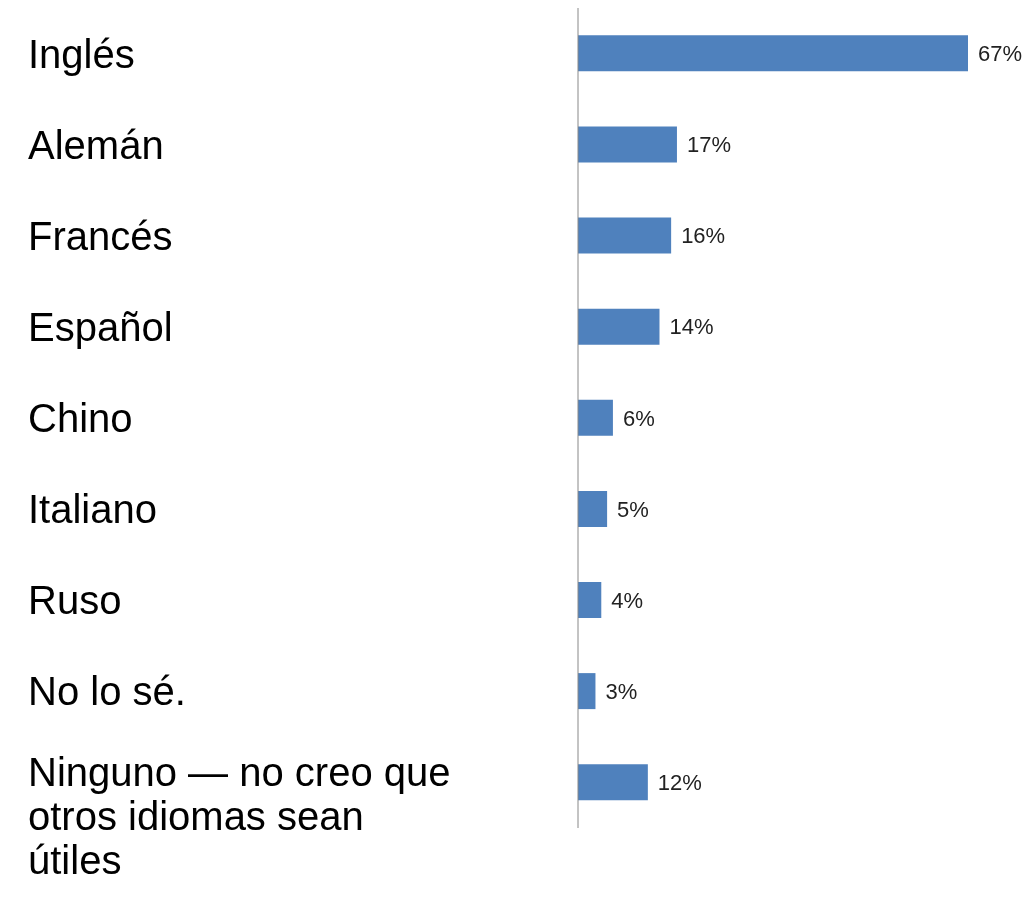  What do you see at coordinates (107, 691) in the screenshot?
I see `y-tick-label: No lo sé.` at bounding box center [107, 691].